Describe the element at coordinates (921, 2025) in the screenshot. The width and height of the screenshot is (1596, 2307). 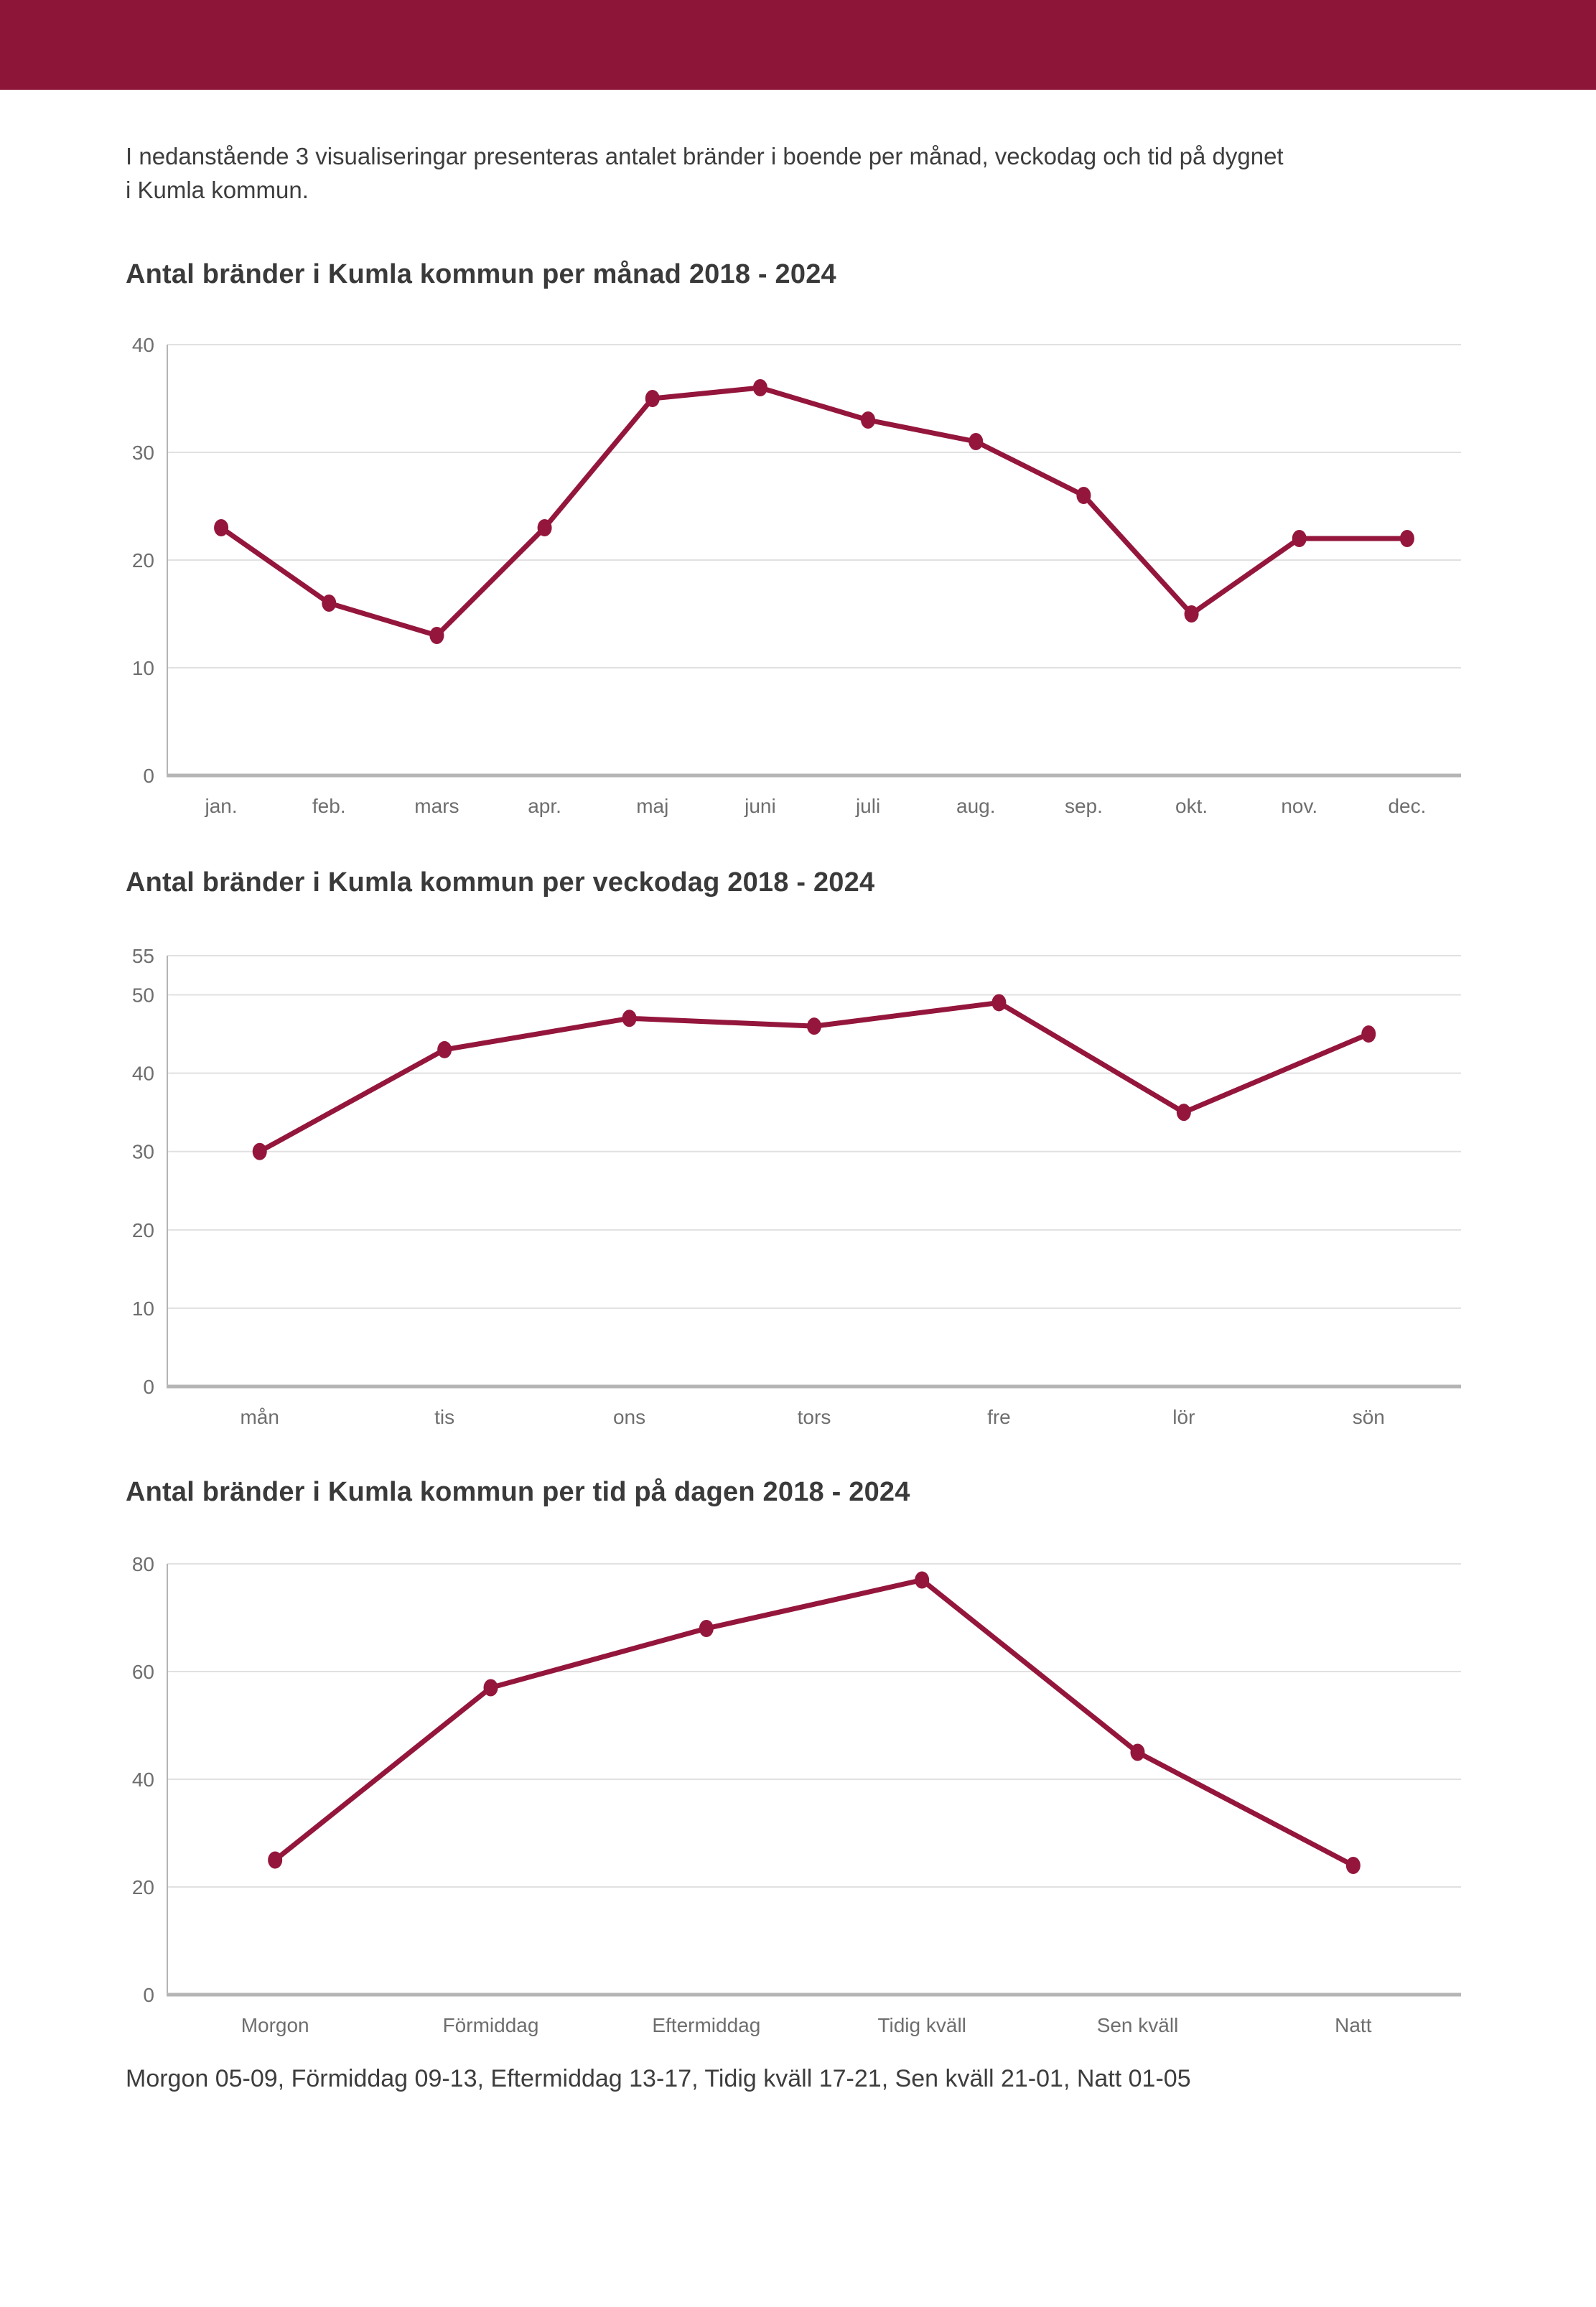
I see `x-tick-label: Tidig kväll` at that location.